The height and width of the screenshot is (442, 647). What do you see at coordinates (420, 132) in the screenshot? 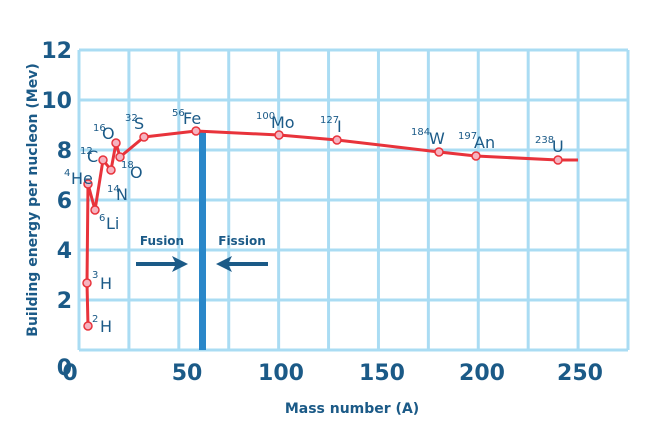
I see `mass-number-label: 184` at bounding box center [420, 132].